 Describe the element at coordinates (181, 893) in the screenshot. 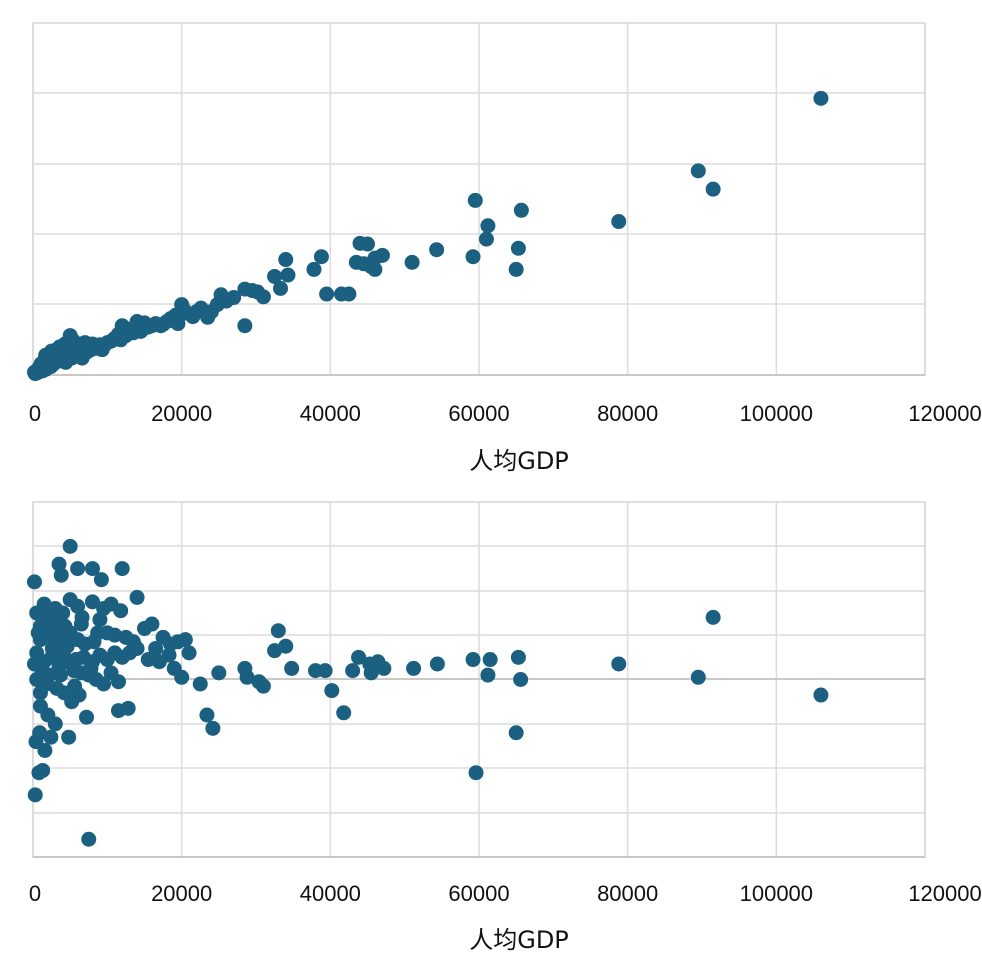

I see `x-tick-label: 20000` at that location.